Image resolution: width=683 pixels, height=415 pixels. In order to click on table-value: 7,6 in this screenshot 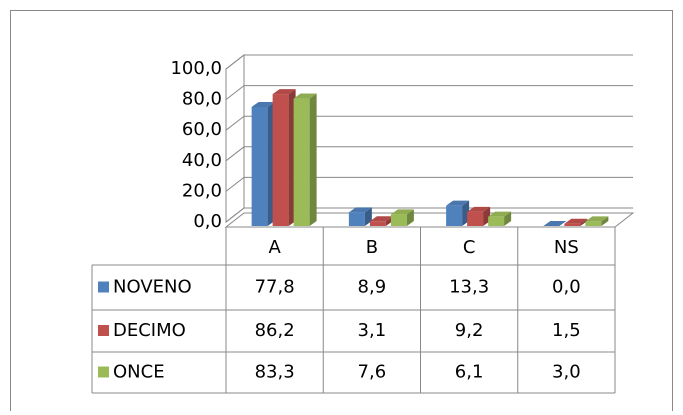, I will do `click(372, 372)`.